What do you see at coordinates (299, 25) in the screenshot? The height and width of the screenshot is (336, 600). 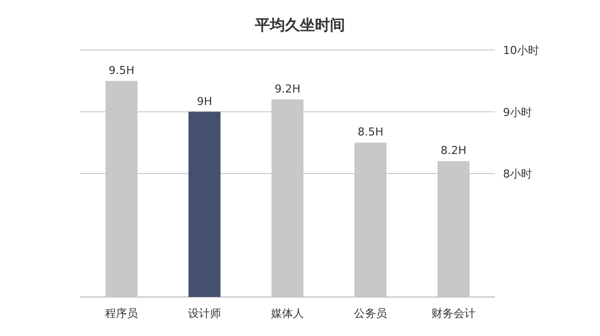 I see `chart-title: 平均久坐时间` at bounding box center [299, 25].